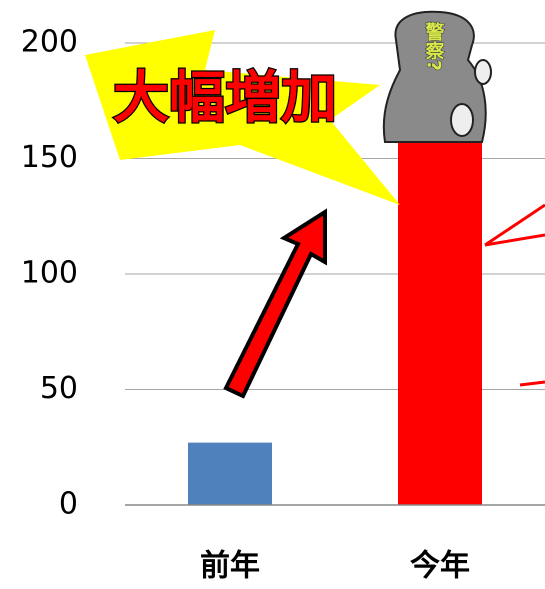 This screenshot has width=545, height=589. What do you see at coordinates (49, 157) in the screenshot?
I see `y-tick-label: 150` at bounding box center [49, 157].